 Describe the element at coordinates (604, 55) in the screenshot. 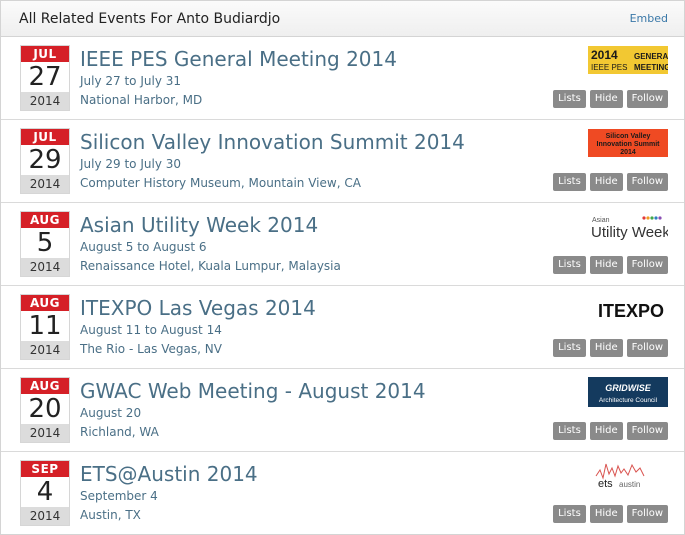

I see `logo-year: 2014` at that location.